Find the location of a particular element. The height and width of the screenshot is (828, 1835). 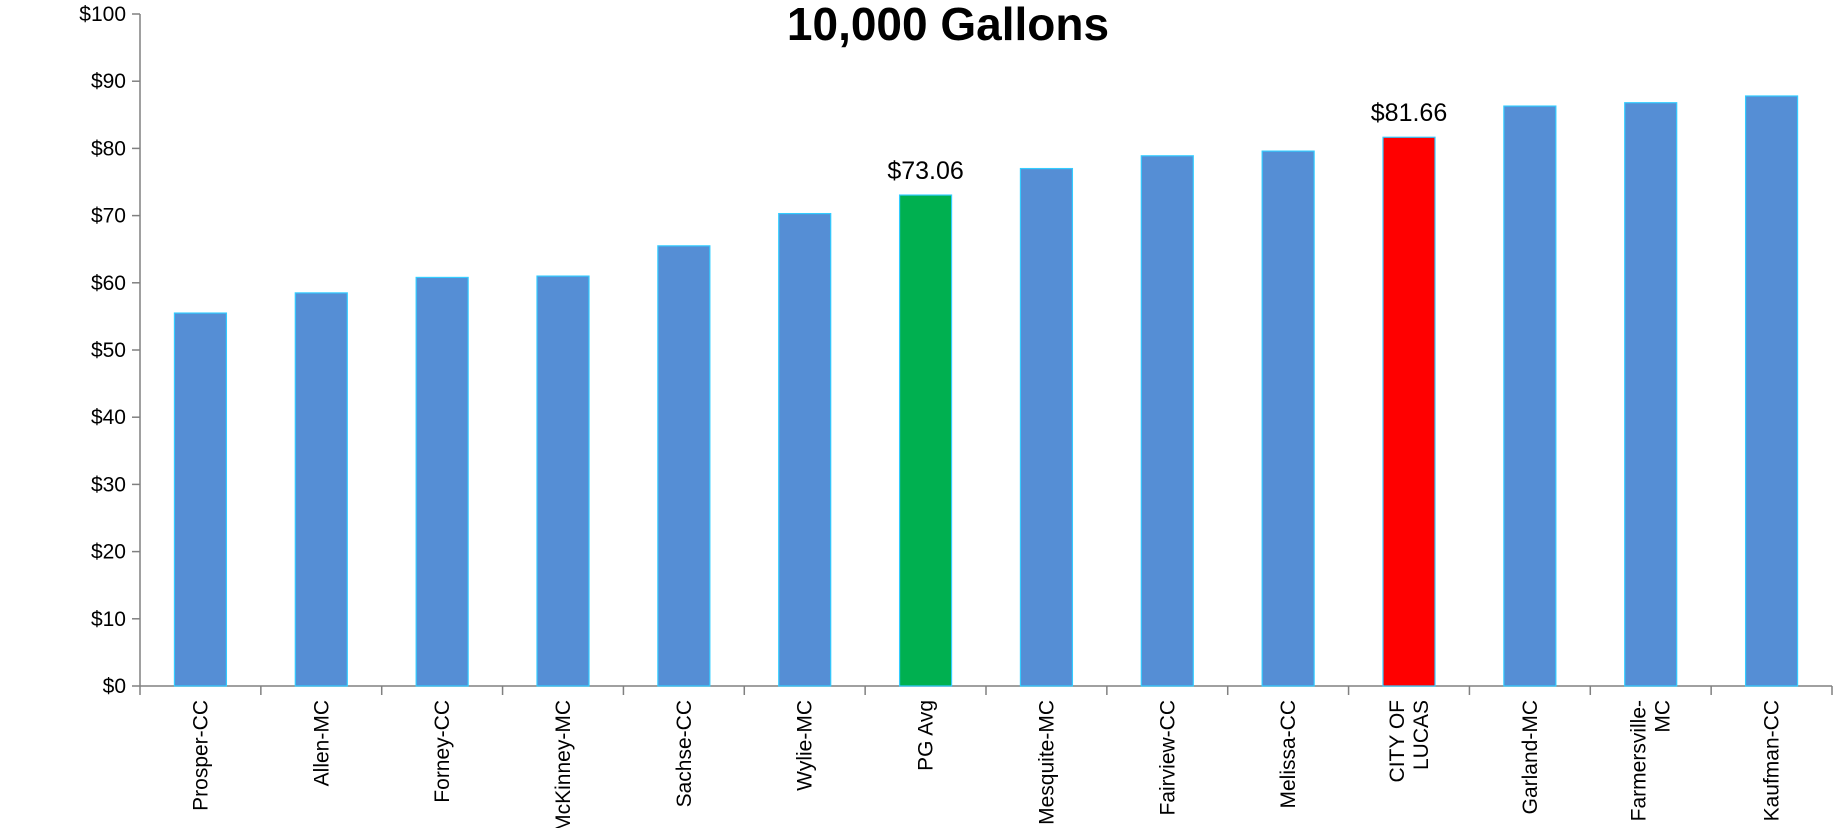

y-tick-label: $80 is located at coordinates (108, 148).